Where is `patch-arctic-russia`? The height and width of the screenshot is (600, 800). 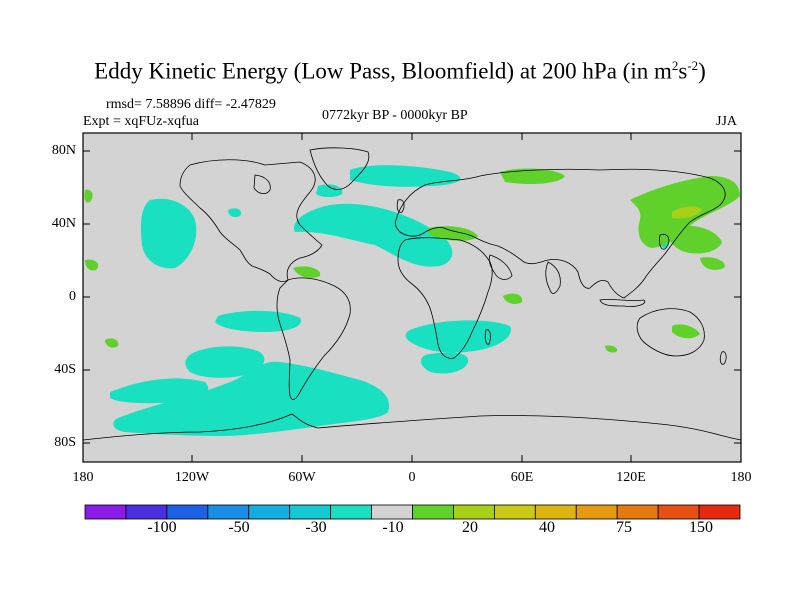 patch-arctic-russia is located at coordinates (532, 176).